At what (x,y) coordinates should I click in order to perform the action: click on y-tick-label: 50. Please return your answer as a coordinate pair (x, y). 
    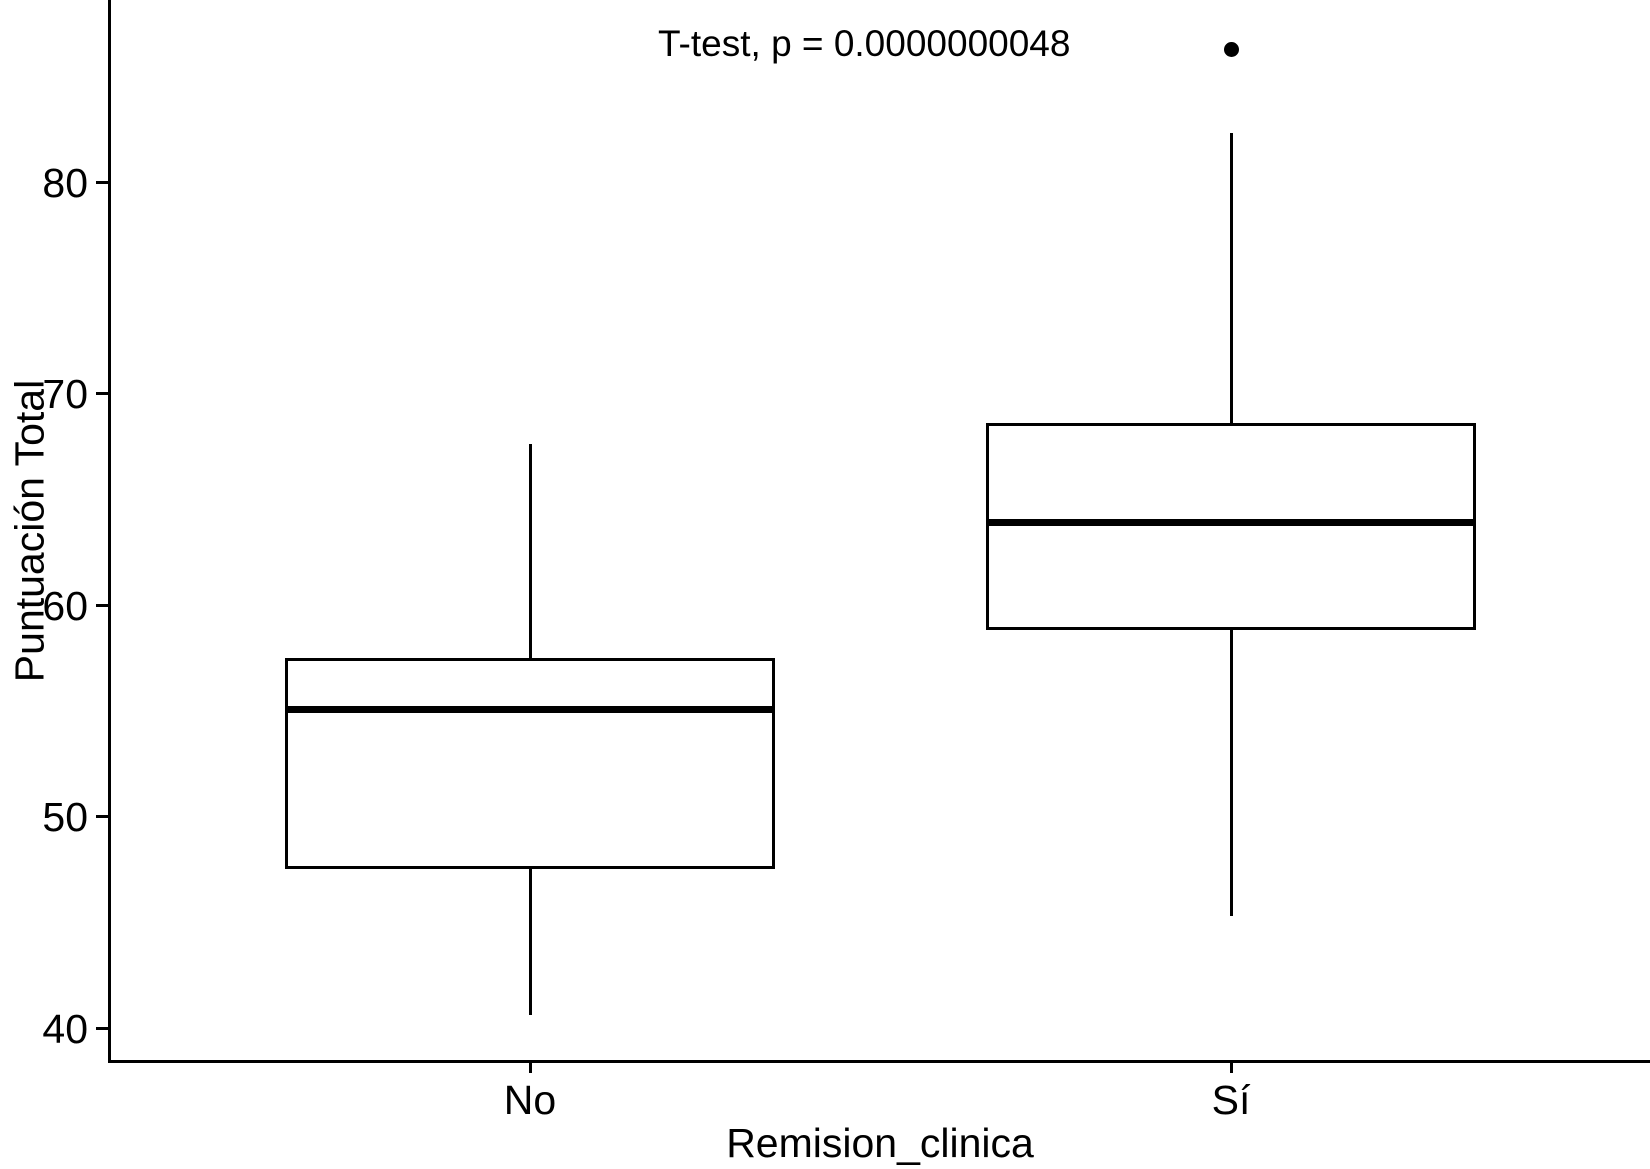
    Looking at the image, I should click on (65, 817).